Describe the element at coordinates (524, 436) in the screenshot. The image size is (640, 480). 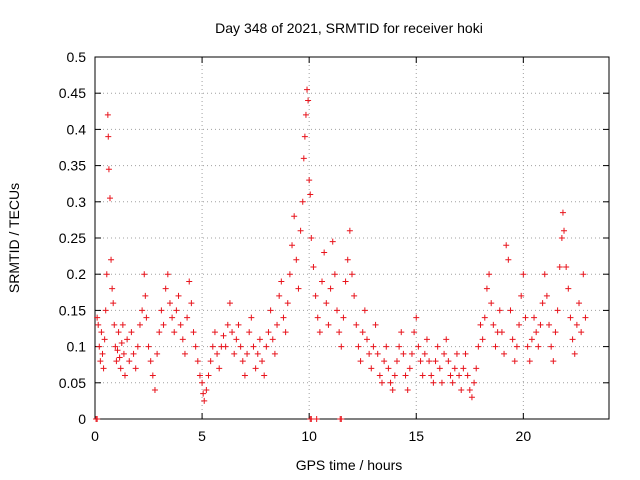
I see `x-tick-label: 20` at that location.